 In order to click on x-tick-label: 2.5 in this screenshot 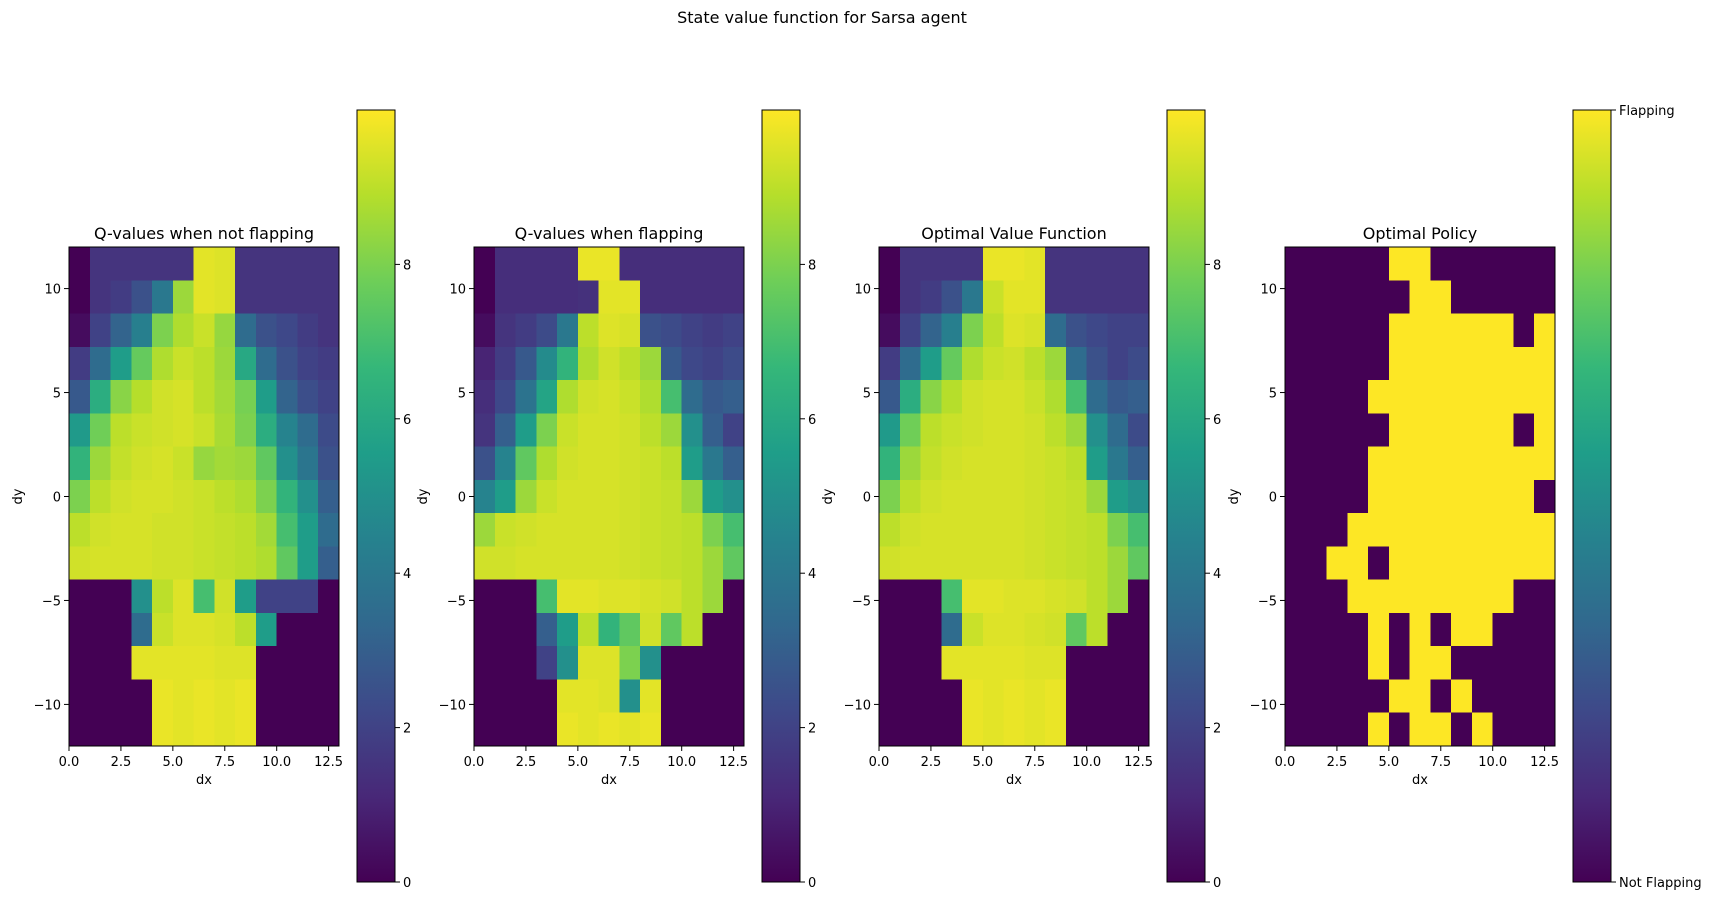, I will do `click(526, 762)`.